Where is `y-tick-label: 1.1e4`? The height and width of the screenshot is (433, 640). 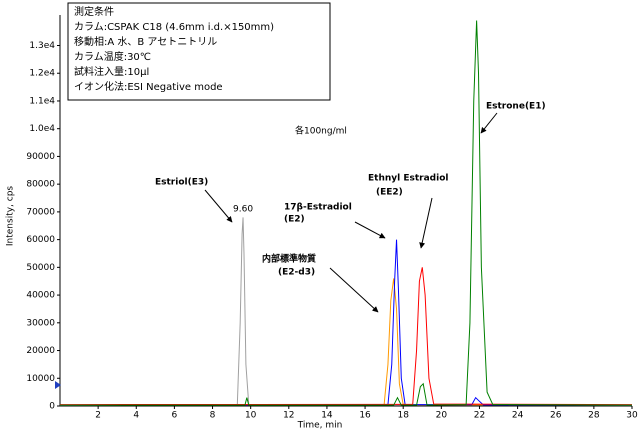 y-tick-label: 1.1e4 is located at coordinates (42, 101).